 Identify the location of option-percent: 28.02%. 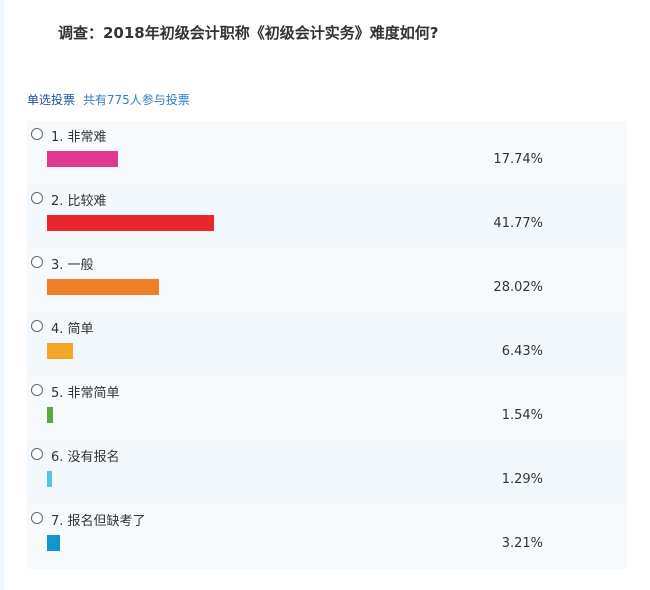
(518, 287).